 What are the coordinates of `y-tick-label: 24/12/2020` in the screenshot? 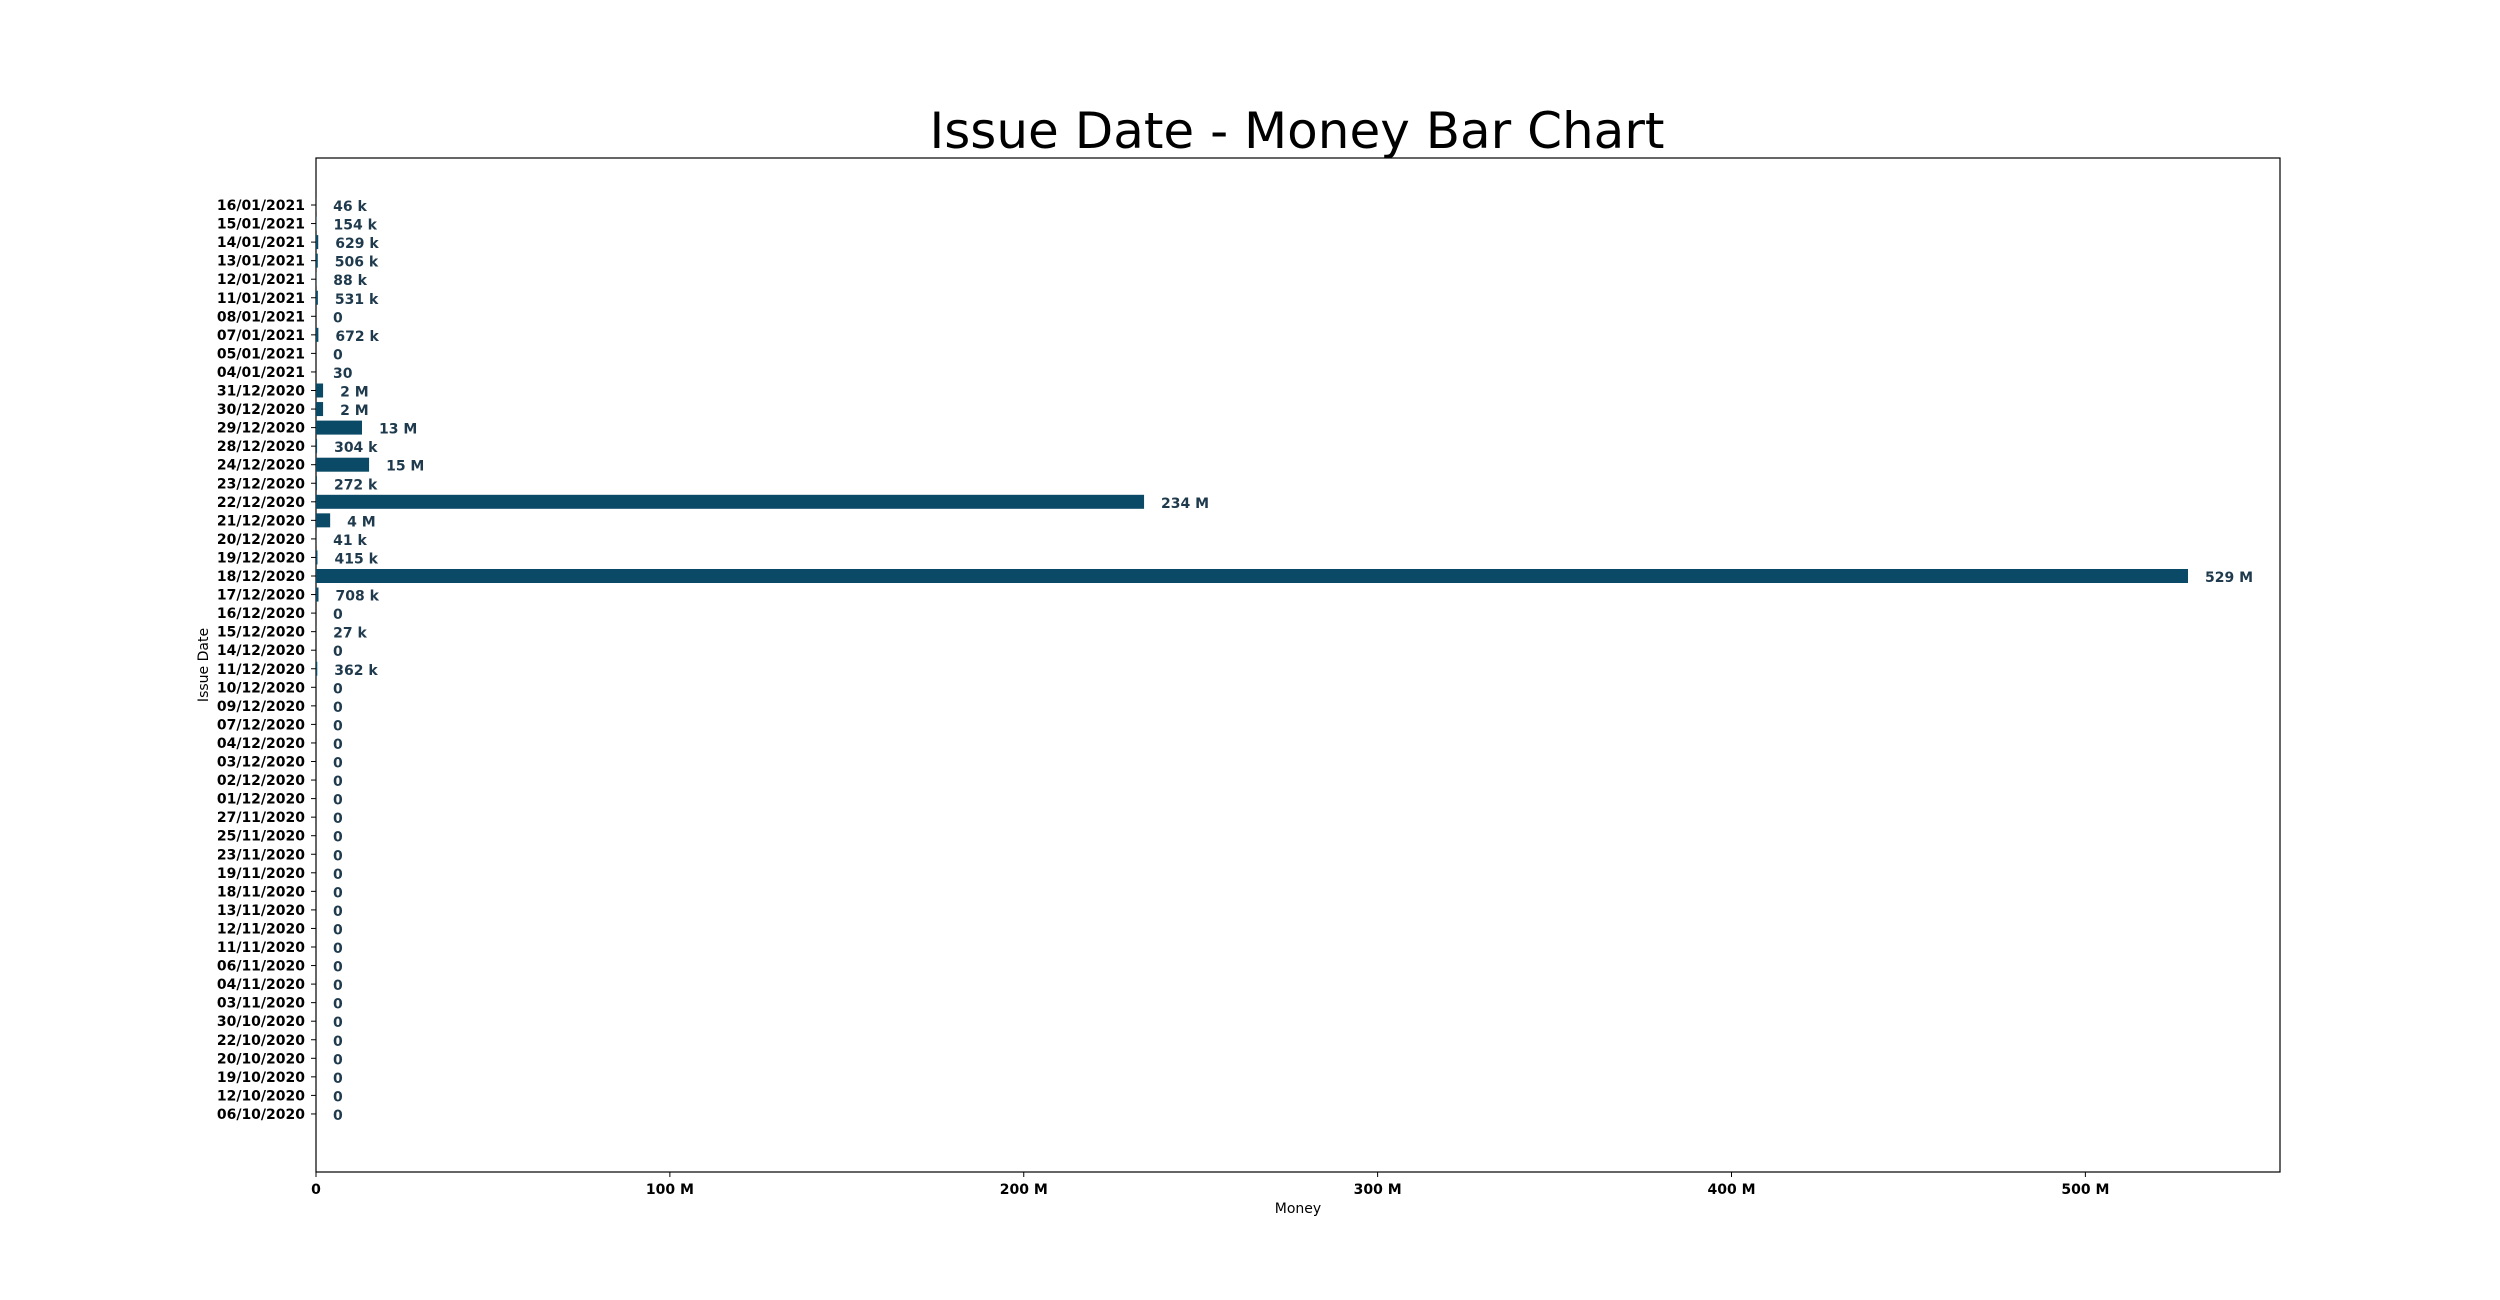 It's located at (261, 466).